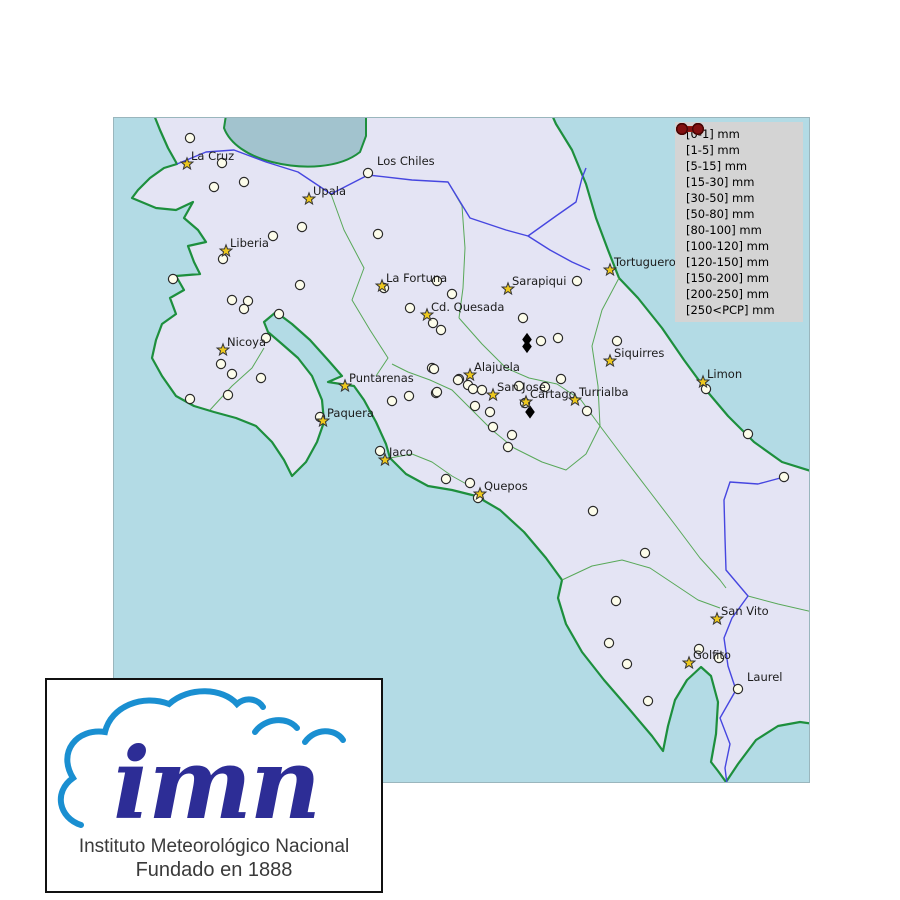 The image size is (900, 900). What do you see at coordinates (214, 870) in the screenshot?
I see `logo-founded-text: Fundado en 1888` at bounding box center [214, 870].